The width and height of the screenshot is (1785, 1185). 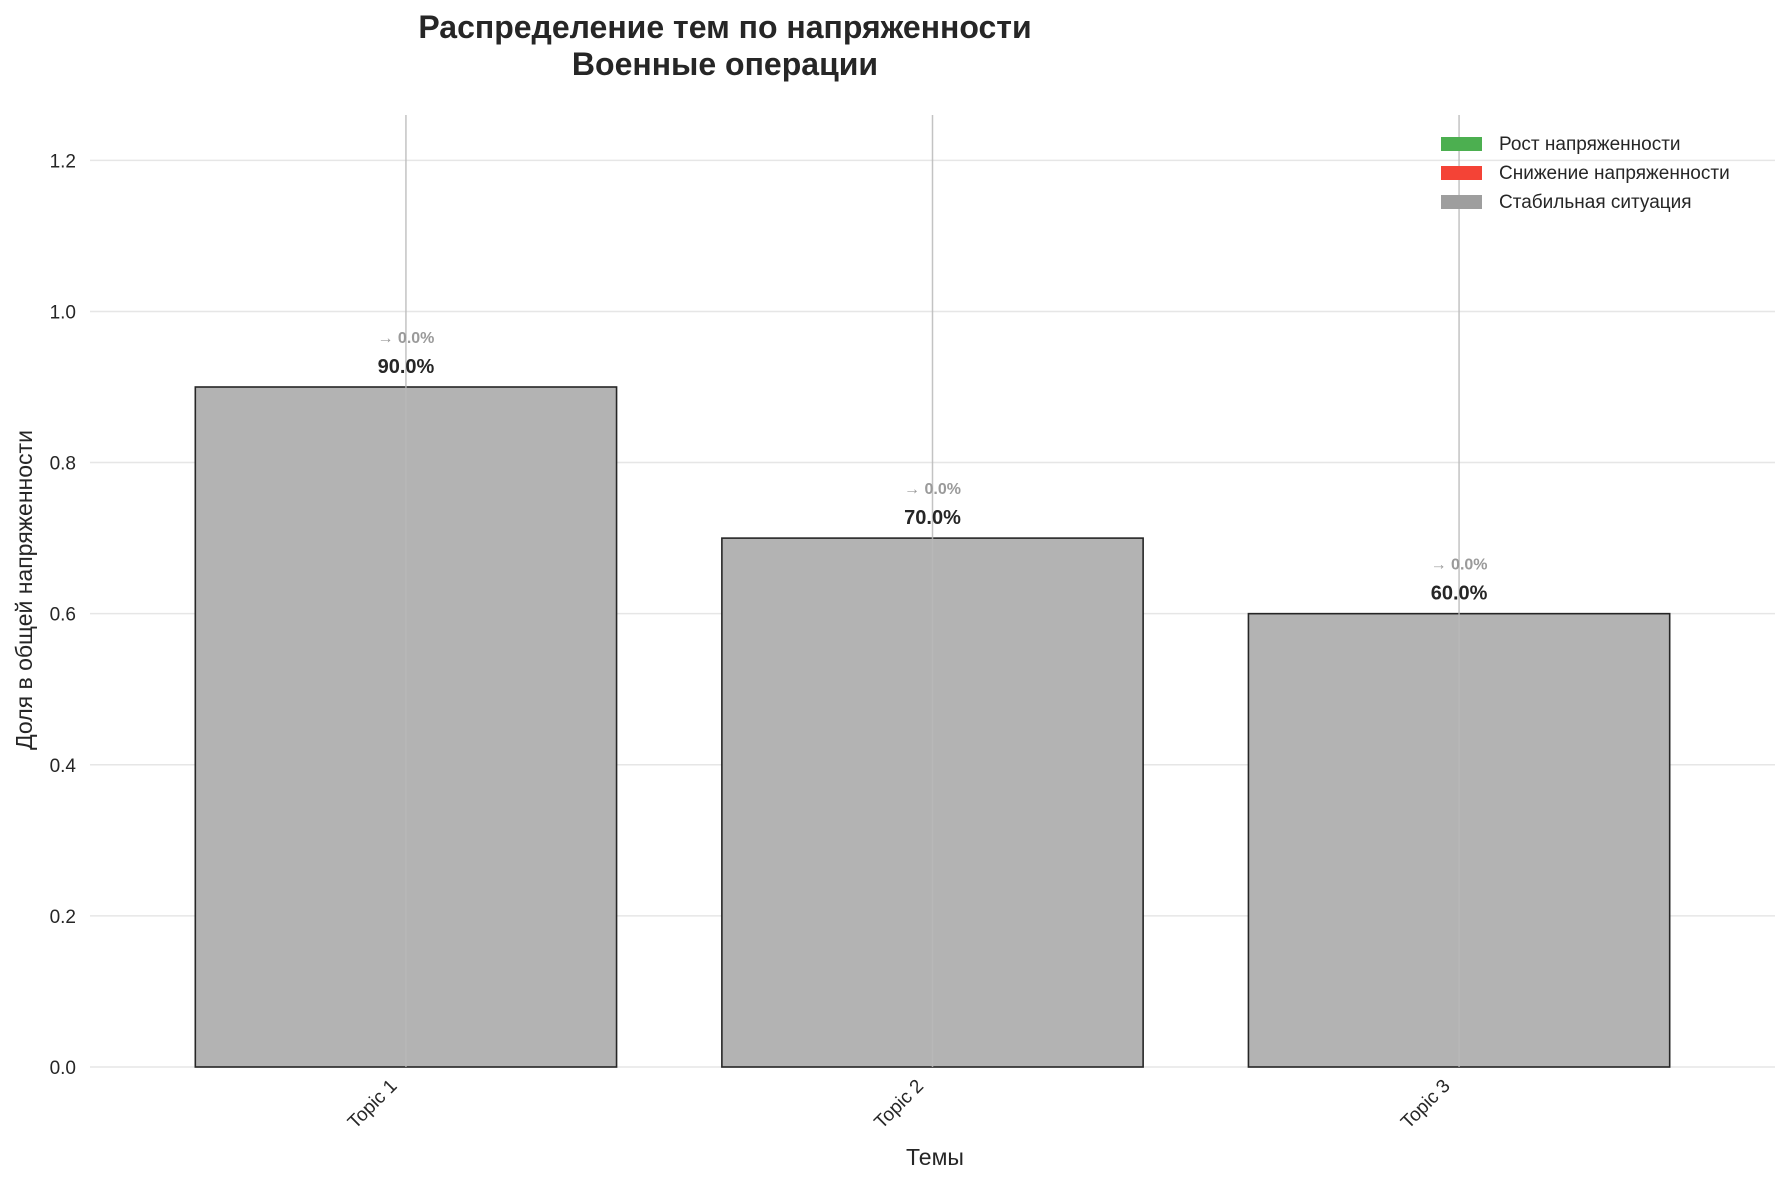 I want to click on y-tick-label: 1.0, so click(x=63, y=312).